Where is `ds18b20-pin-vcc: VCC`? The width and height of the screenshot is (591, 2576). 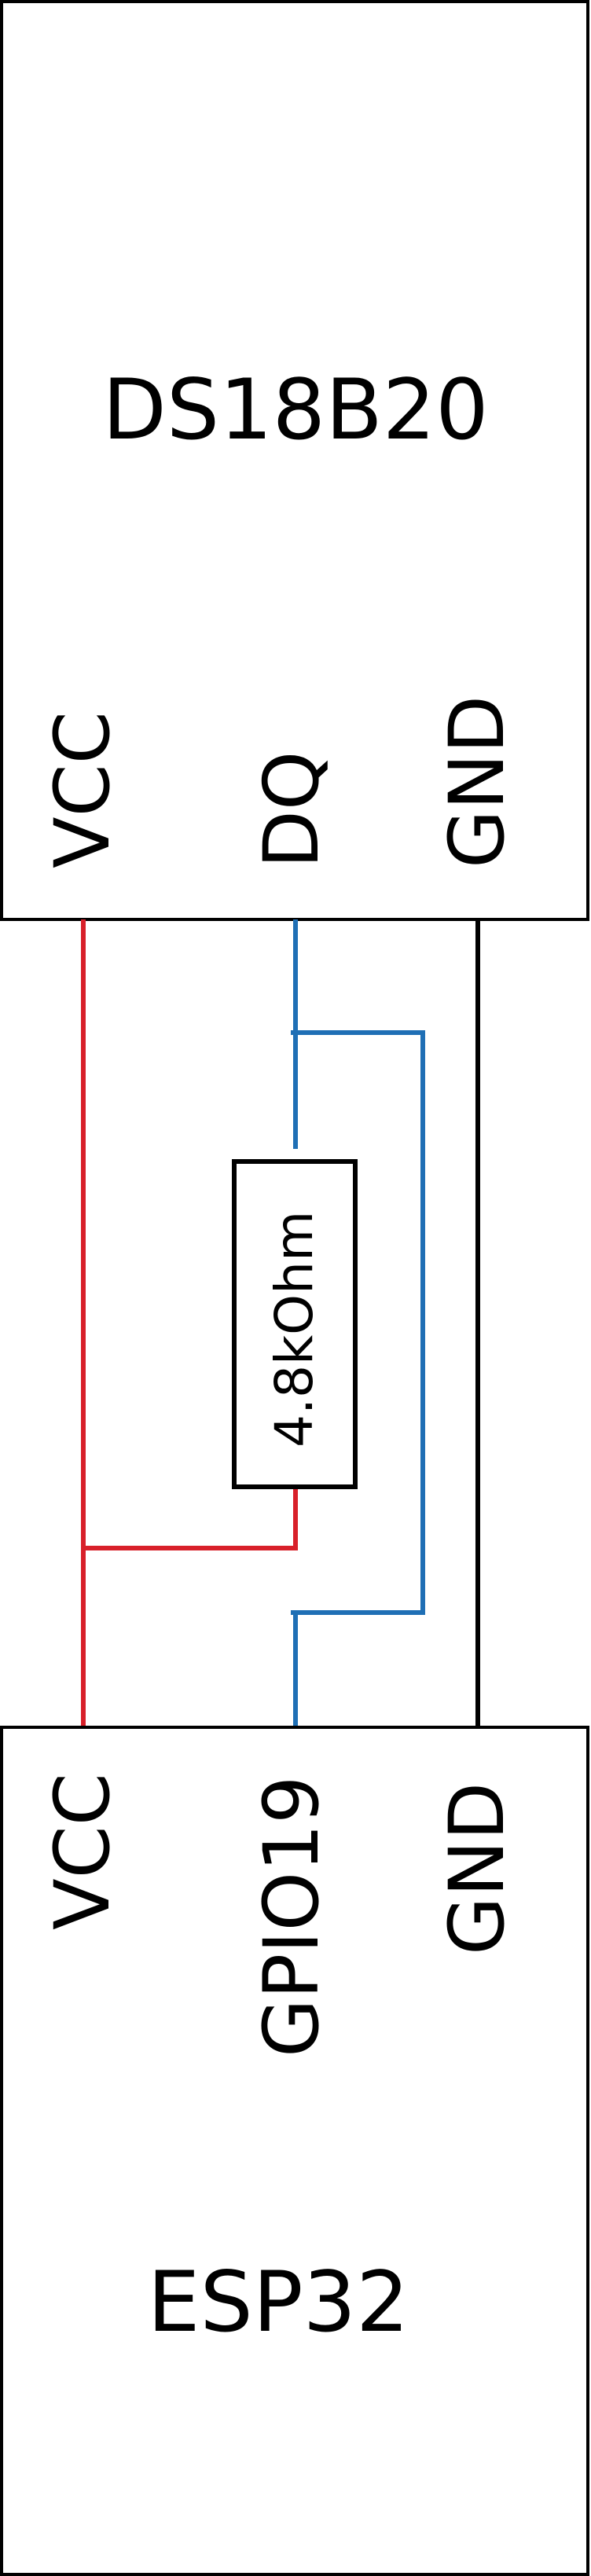 ds18b20-pin-vcc: VCC is located at coordinates (83, 789).